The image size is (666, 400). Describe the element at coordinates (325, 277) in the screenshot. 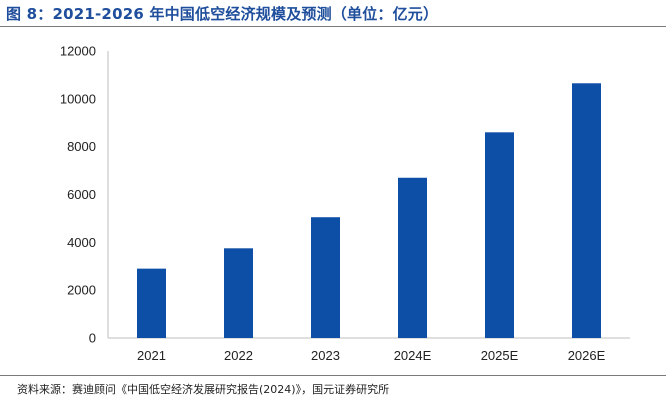

I see `bar-2023` at that location.